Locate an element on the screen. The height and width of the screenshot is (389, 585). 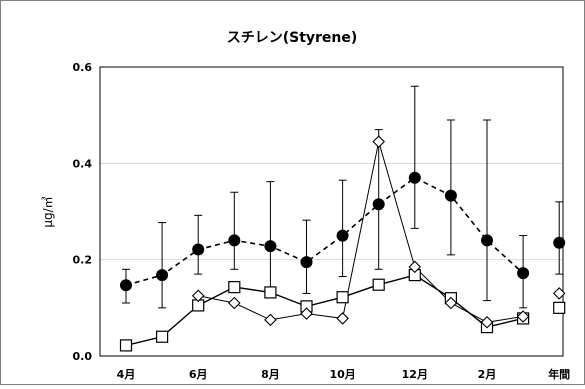
x-tick-label-3: 10月 is located at coordinates (342, 374).